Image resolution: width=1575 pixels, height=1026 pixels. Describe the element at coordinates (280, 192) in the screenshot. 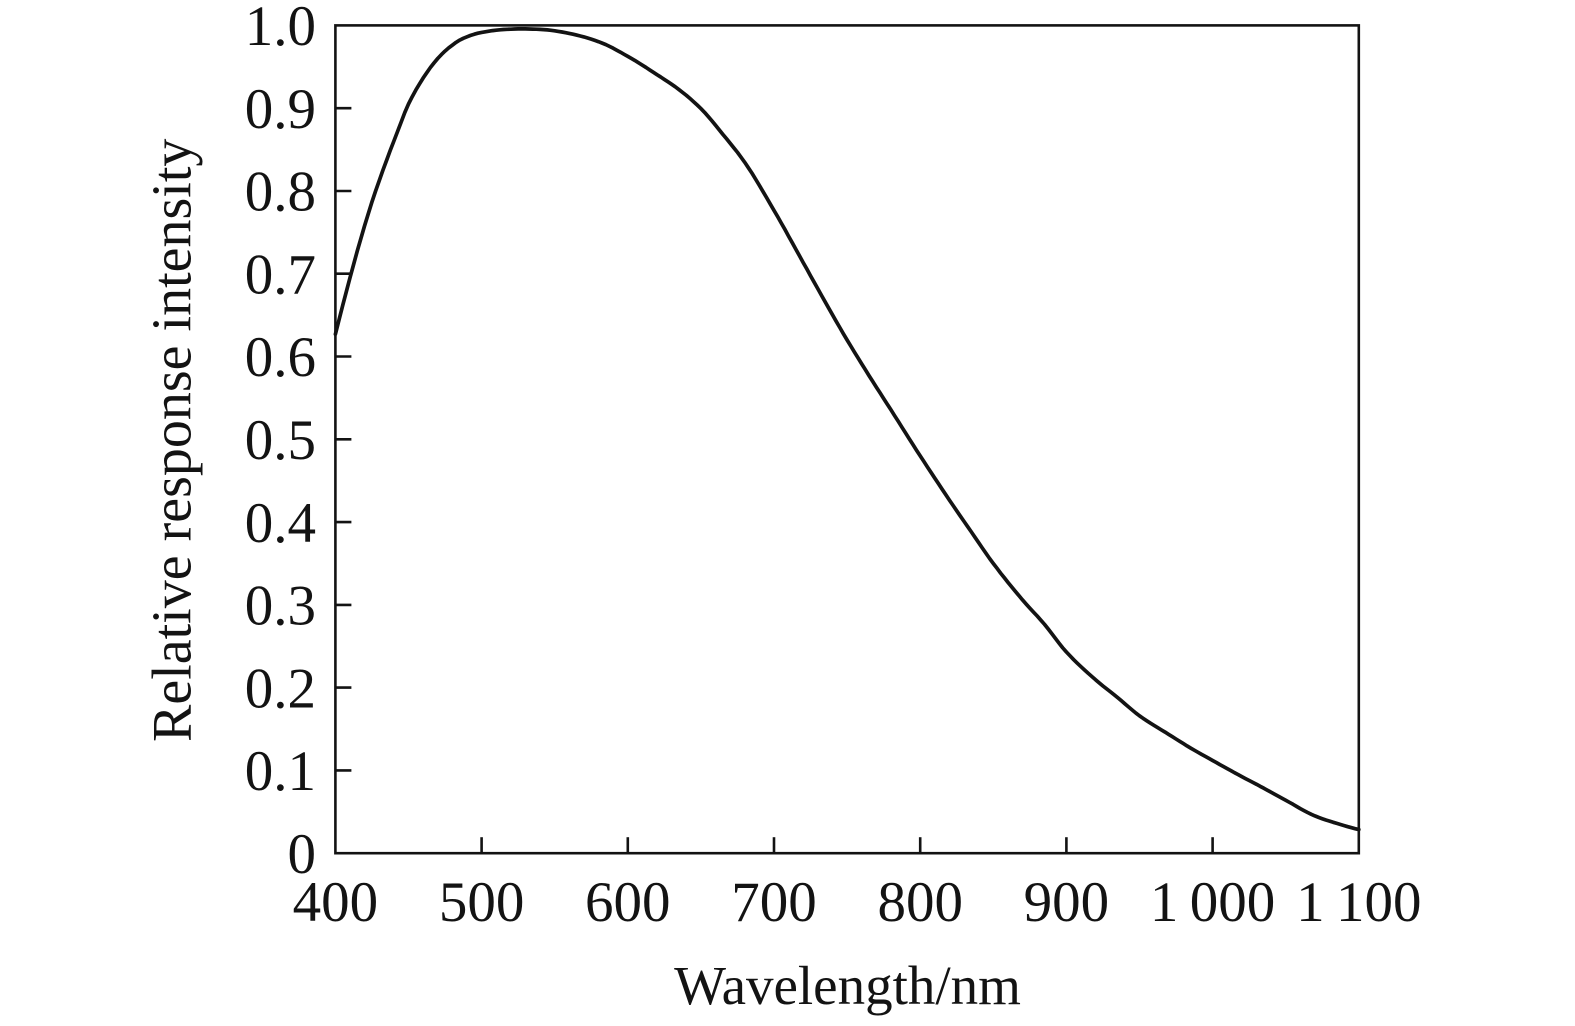

I see `svg-text: 0.8` at that location.